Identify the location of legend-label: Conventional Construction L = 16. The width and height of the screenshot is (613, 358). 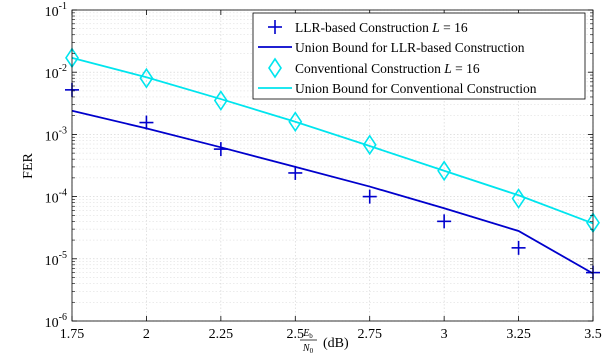
(387, 68).